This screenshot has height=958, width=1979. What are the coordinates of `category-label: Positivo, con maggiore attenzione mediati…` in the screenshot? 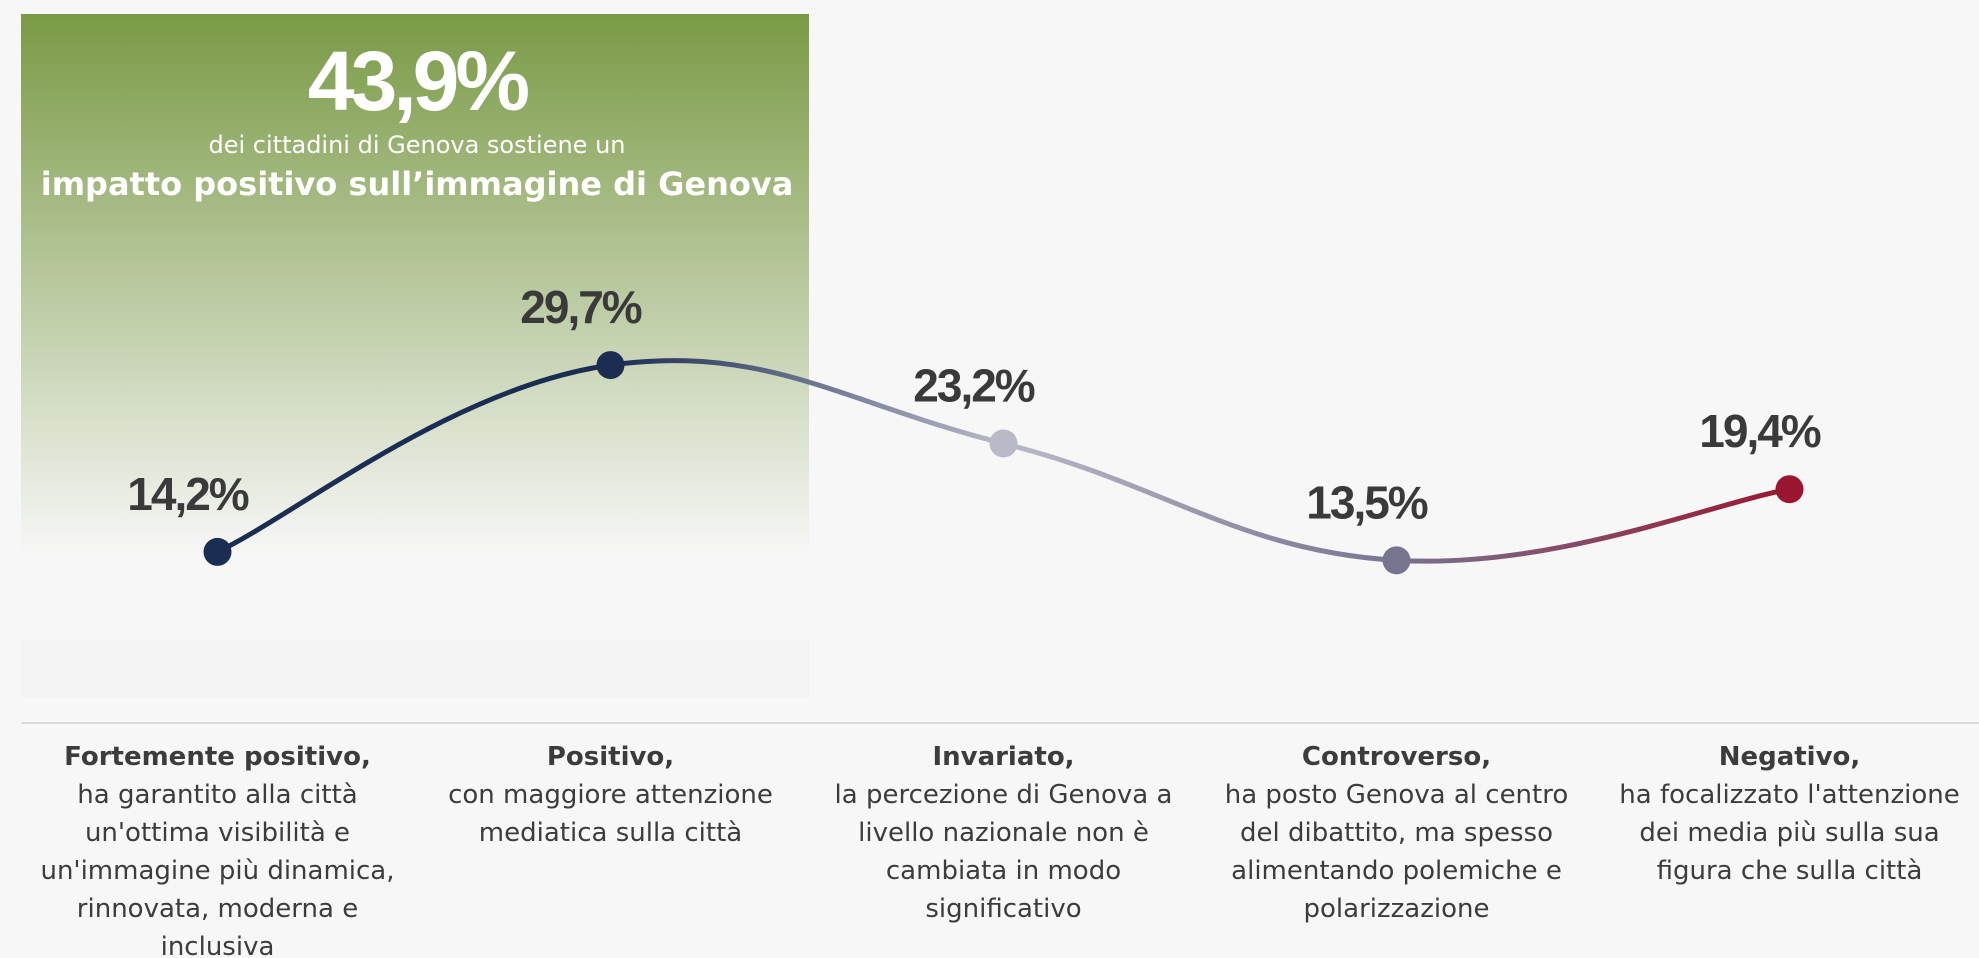 It's located at (611, 795).